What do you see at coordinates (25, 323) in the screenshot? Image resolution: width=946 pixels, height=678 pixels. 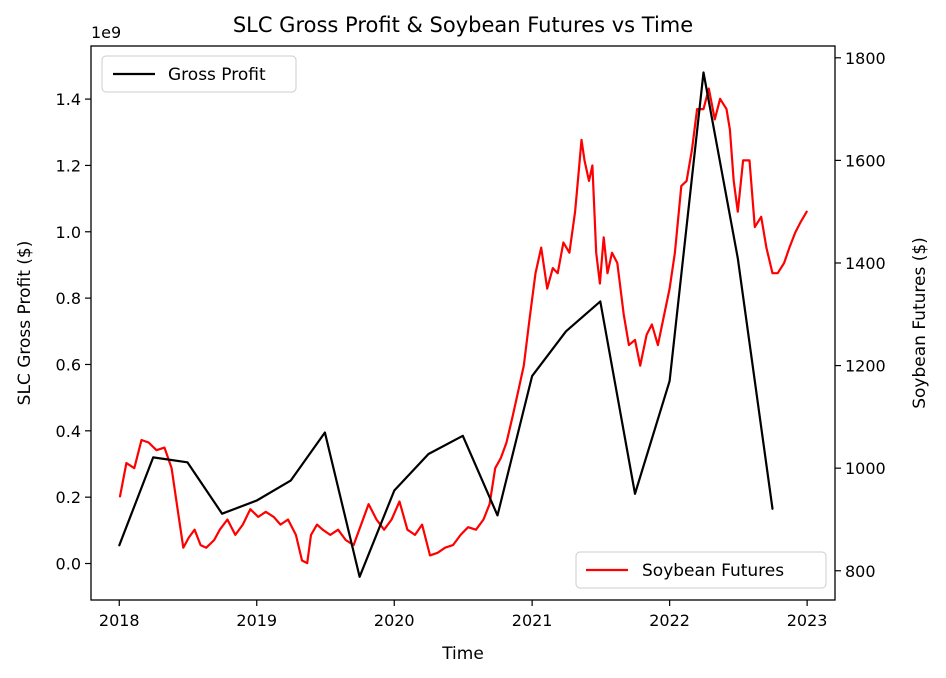 I see `y-axis-left-label: SLC Gross Profit ($)` at bounding box center [25, 323].